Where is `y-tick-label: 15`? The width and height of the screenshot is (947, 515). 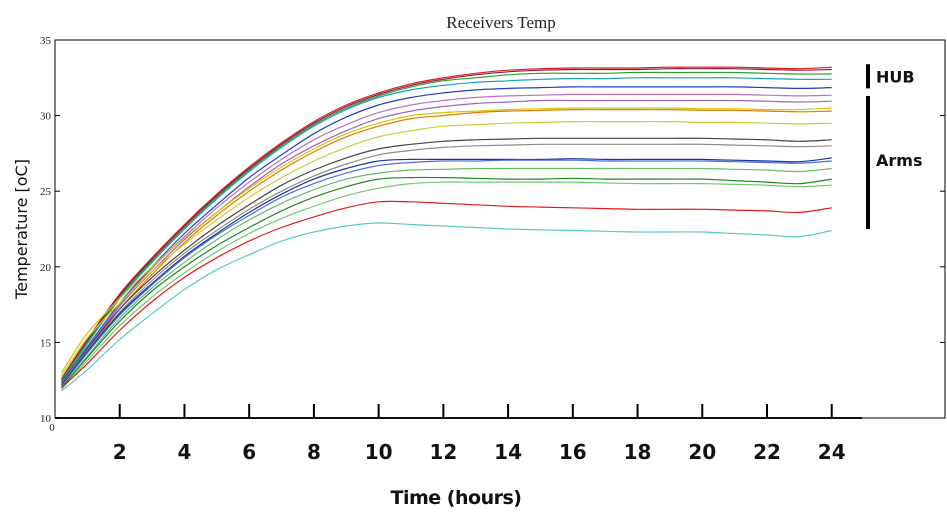 y-tick-label: 15 is located at coordinates (46, 343).